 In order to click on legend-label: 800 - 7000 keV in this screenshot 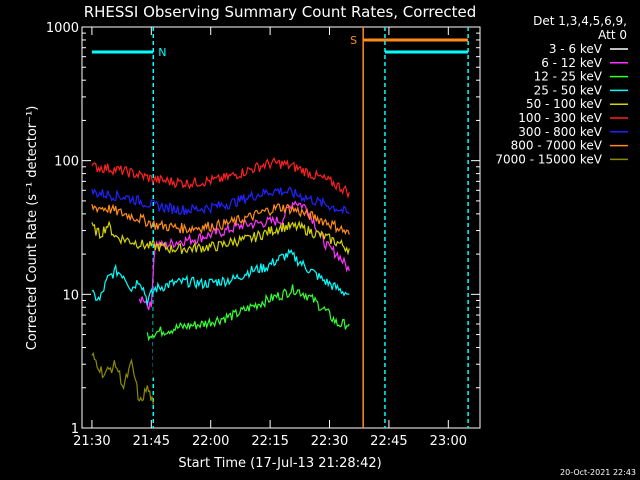, I will do `click(557, 146)`.